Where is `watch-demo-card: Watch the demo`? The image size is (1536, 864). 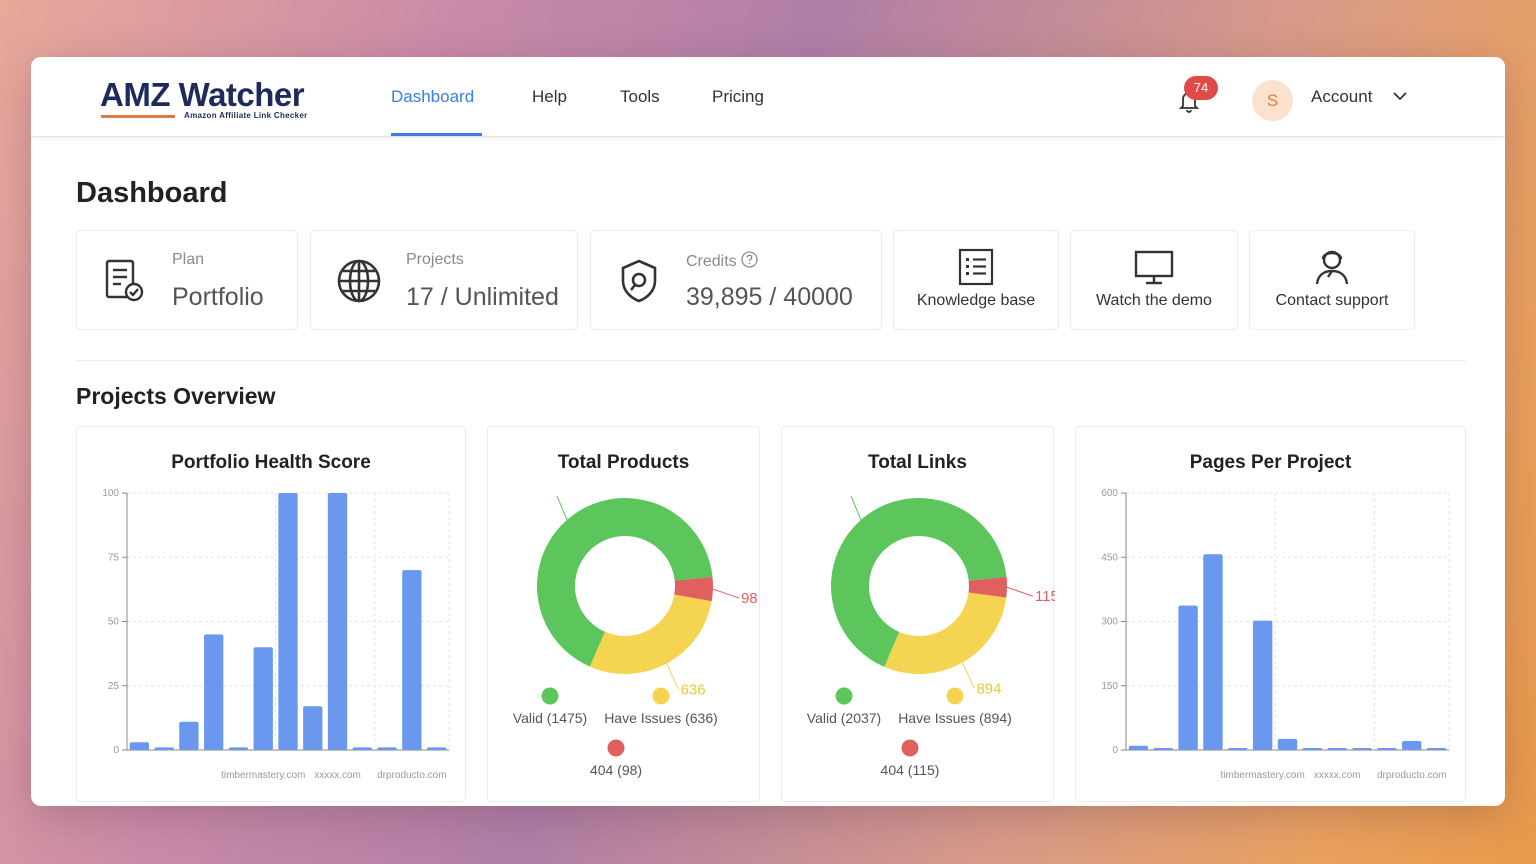
watch-demo-card: Watch the demo is located at coordinates (1154, 280).